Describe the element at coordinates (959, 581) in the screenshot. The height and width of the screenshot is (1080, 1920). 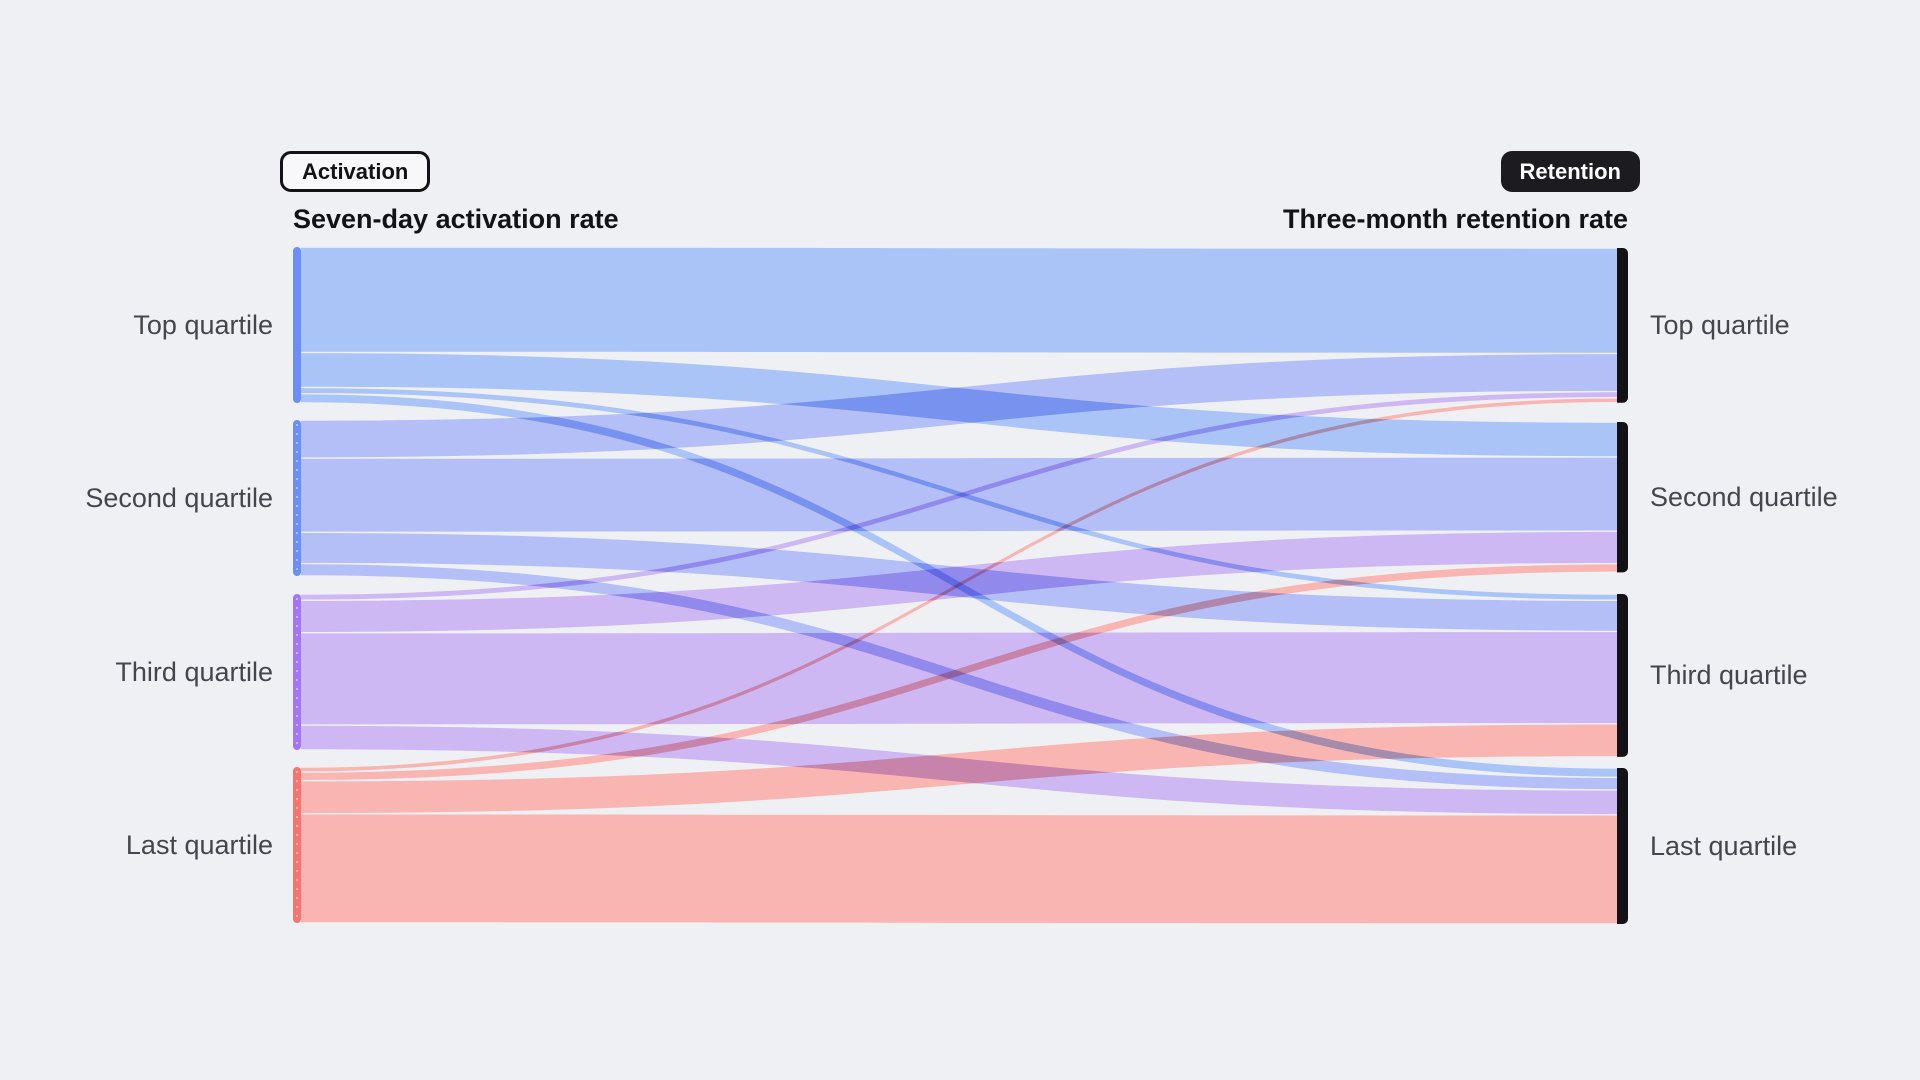
I see `flow-third-quartile-to-second-quartile` at that location.